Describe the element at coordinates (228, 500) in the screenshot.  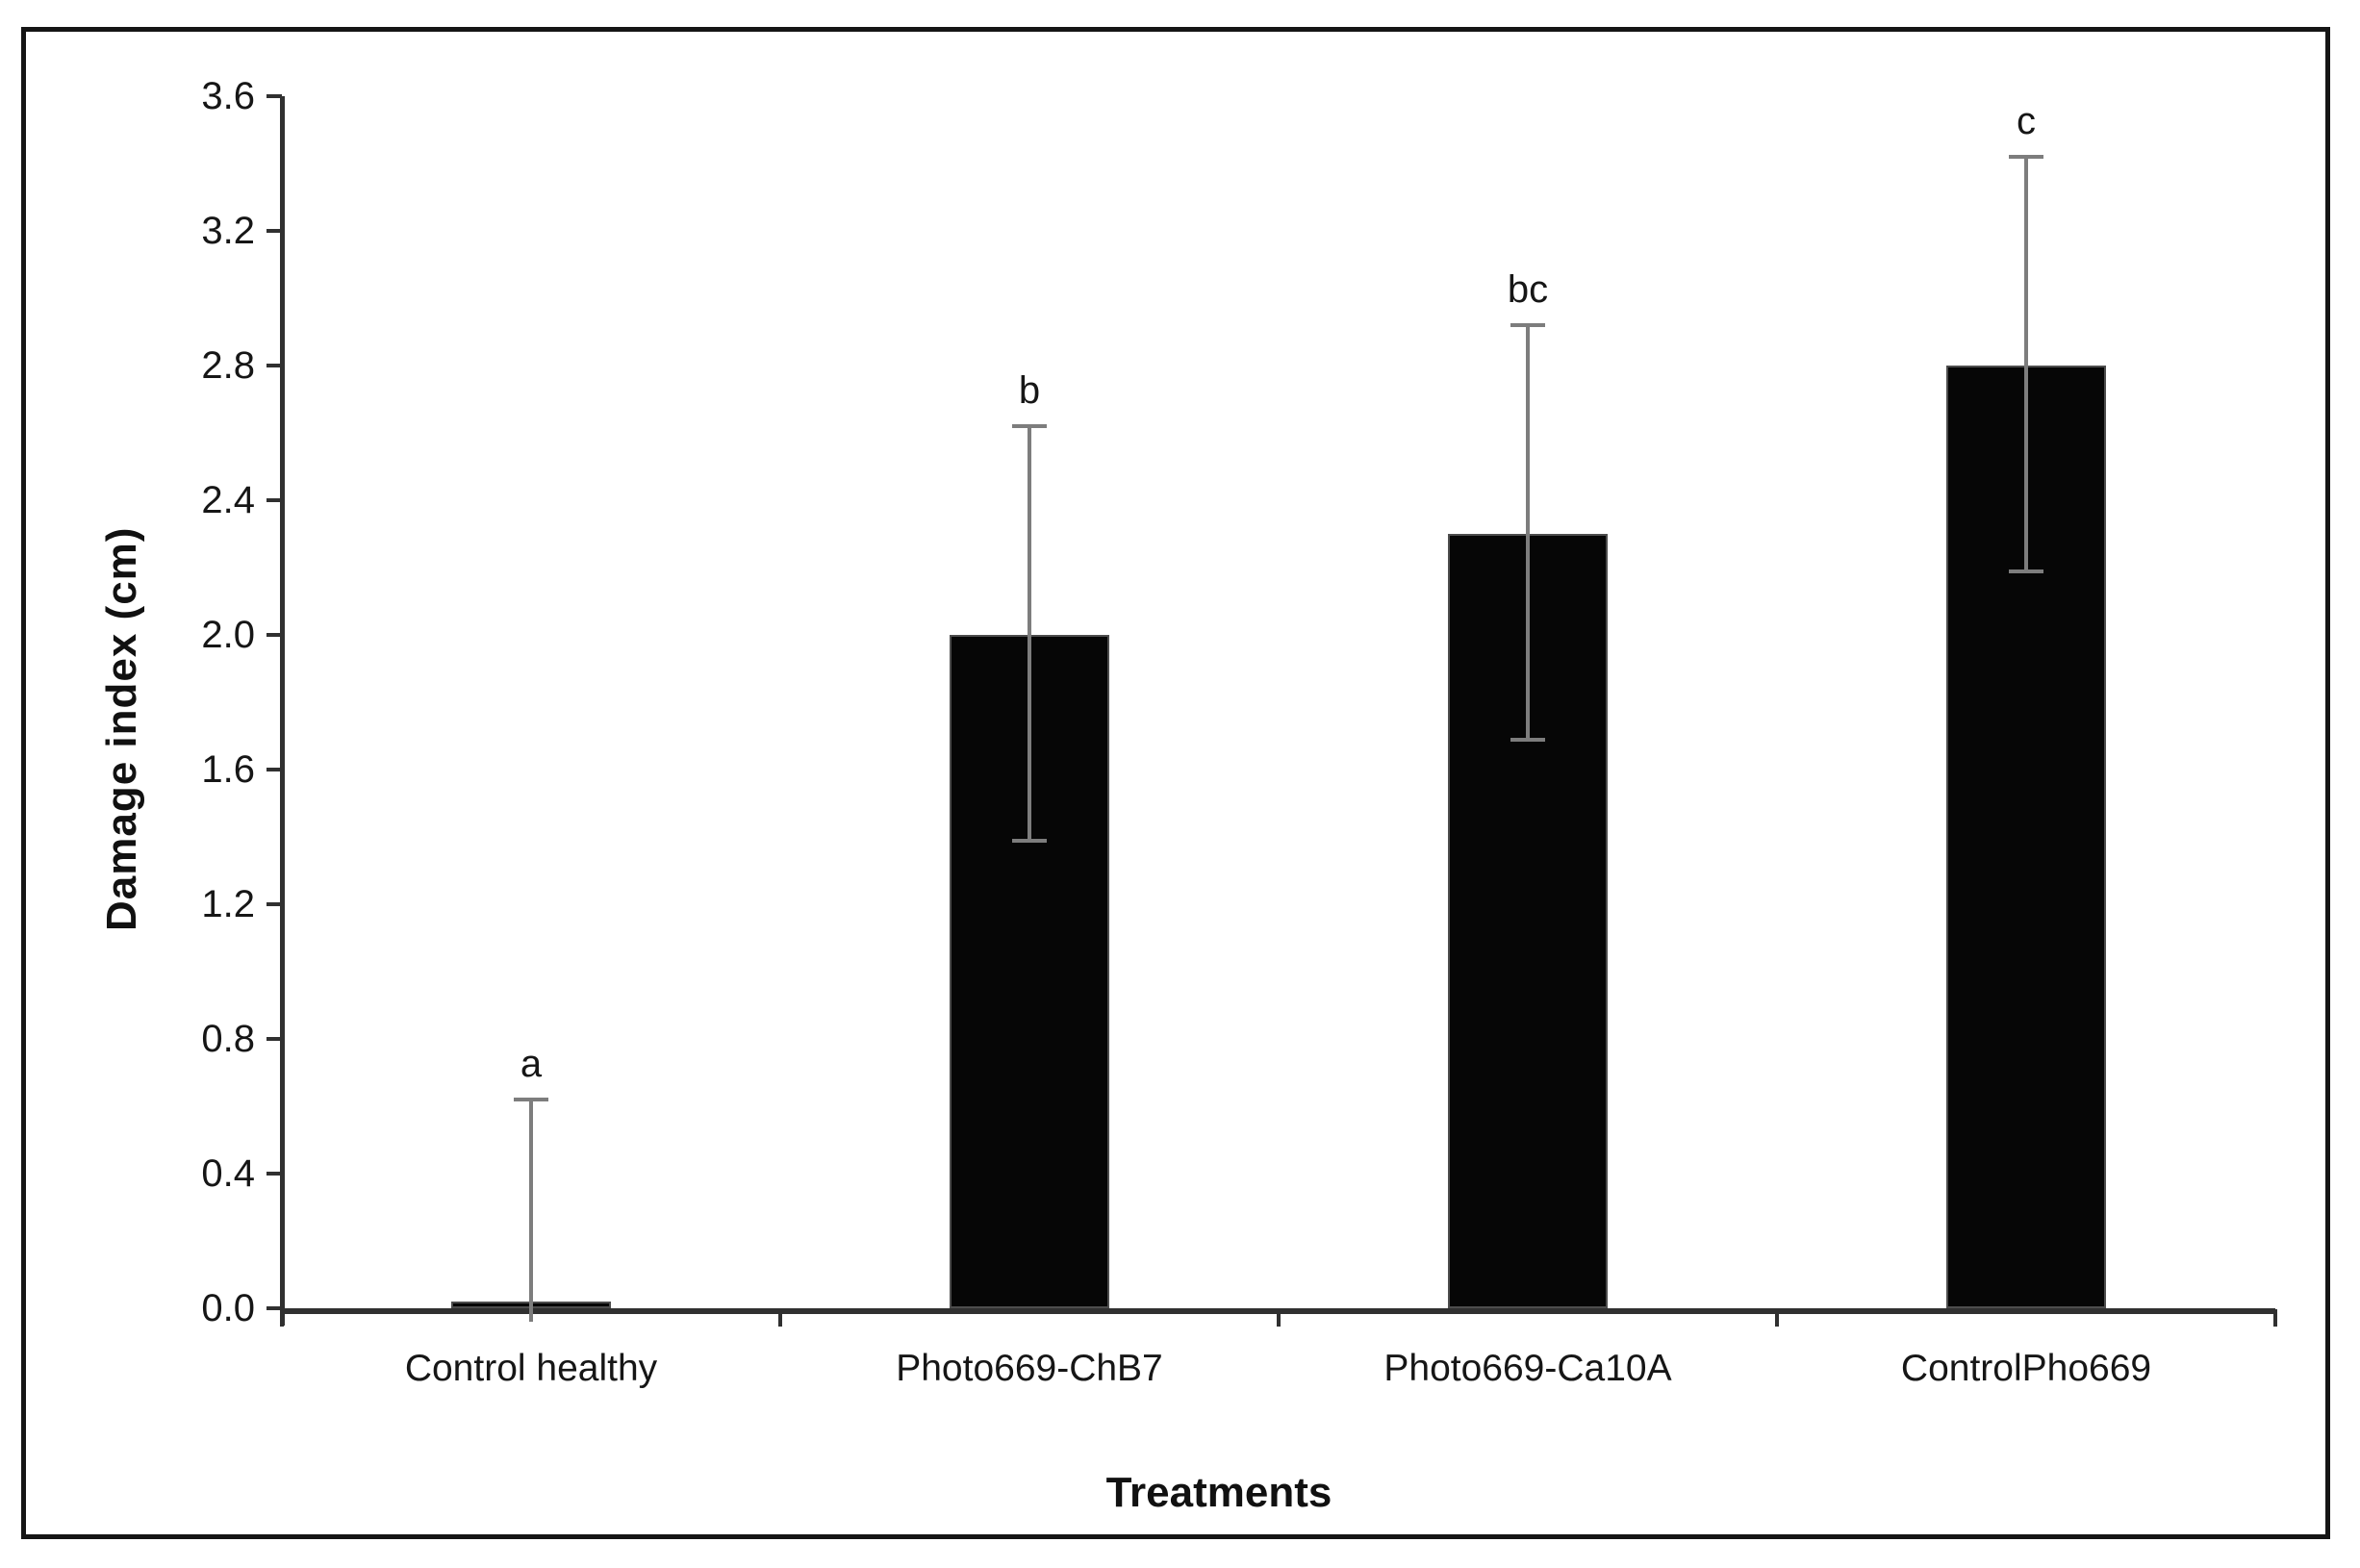
I see `y-axis-tick-label: 2.4` at that location.